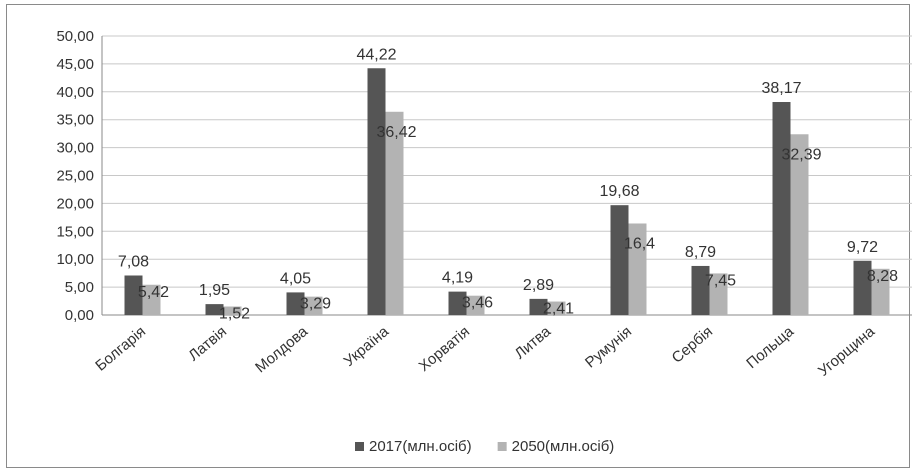 The height and width of the screenshot is (475, 918). I want to click on y-tick-label: 25,00, so click(75, 176).